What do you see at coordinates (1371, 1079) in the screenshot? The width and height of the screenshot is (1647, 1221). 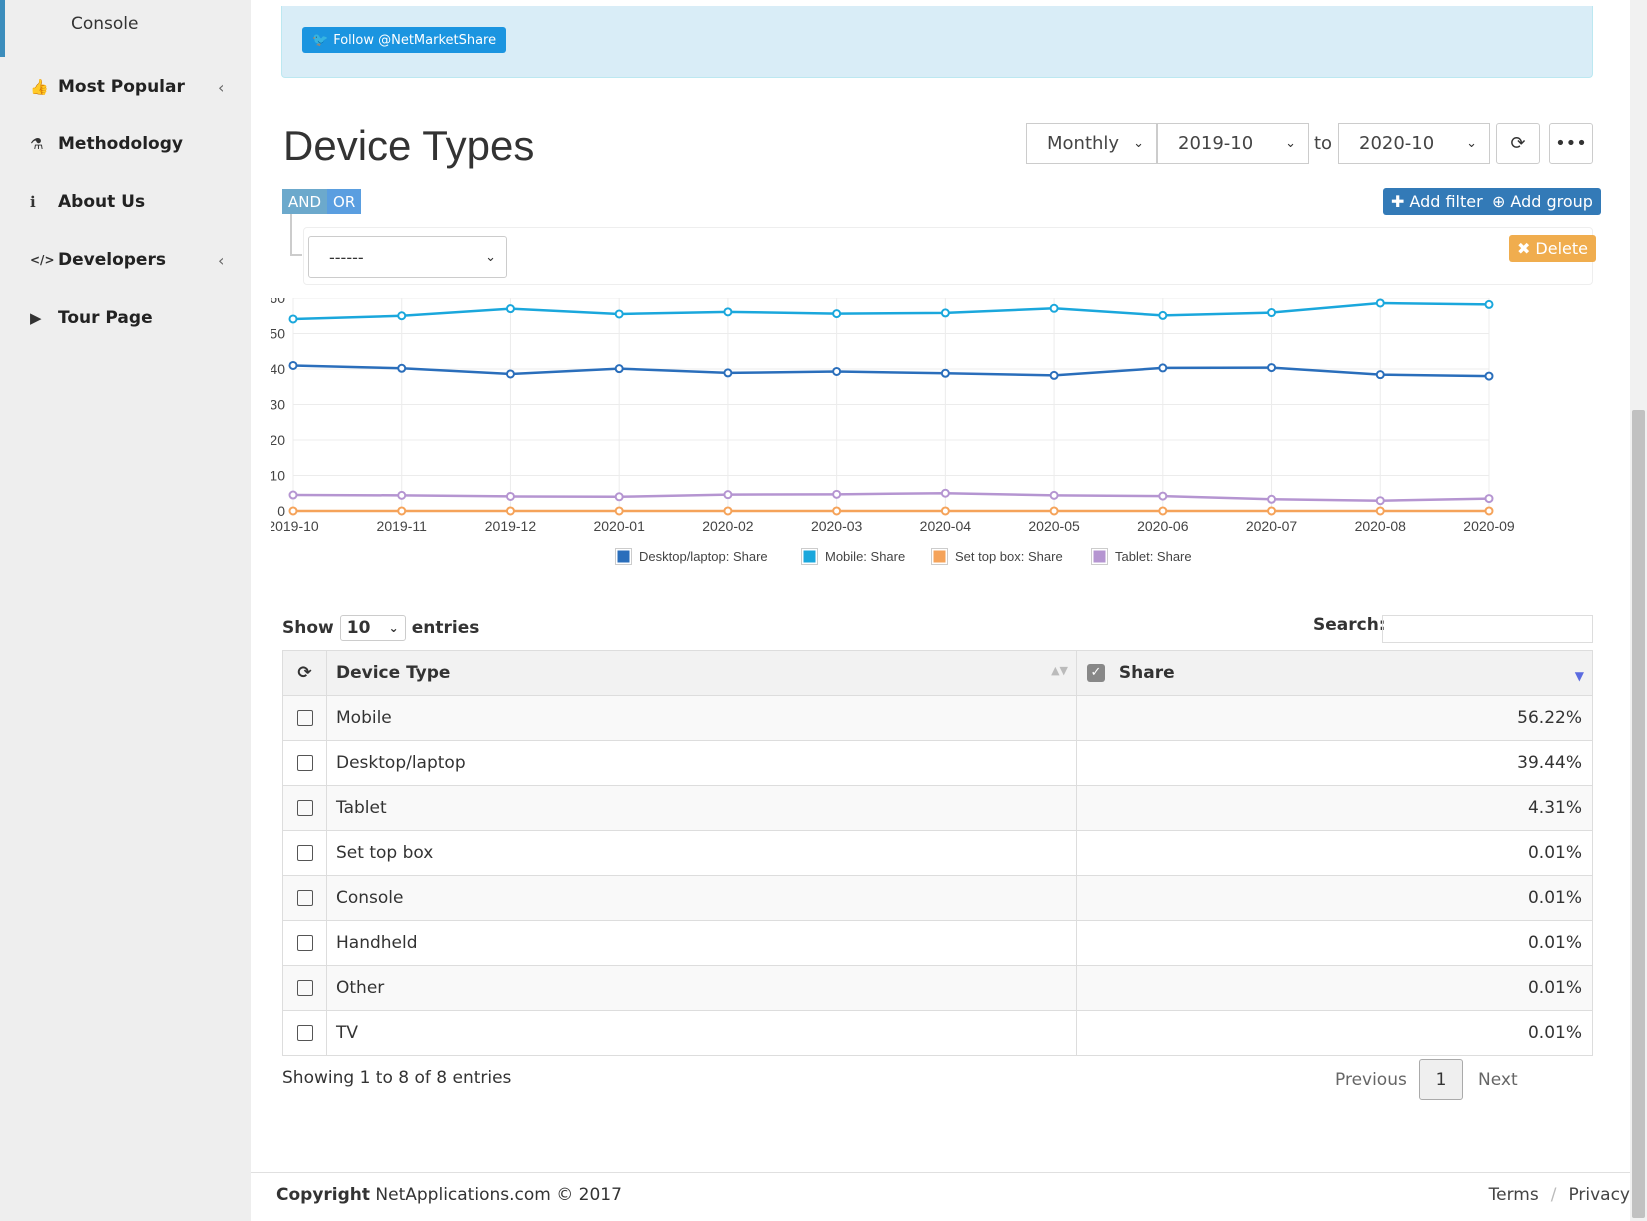 I see `previous-page-button: Previous` at bounding box center [1371, 1079].